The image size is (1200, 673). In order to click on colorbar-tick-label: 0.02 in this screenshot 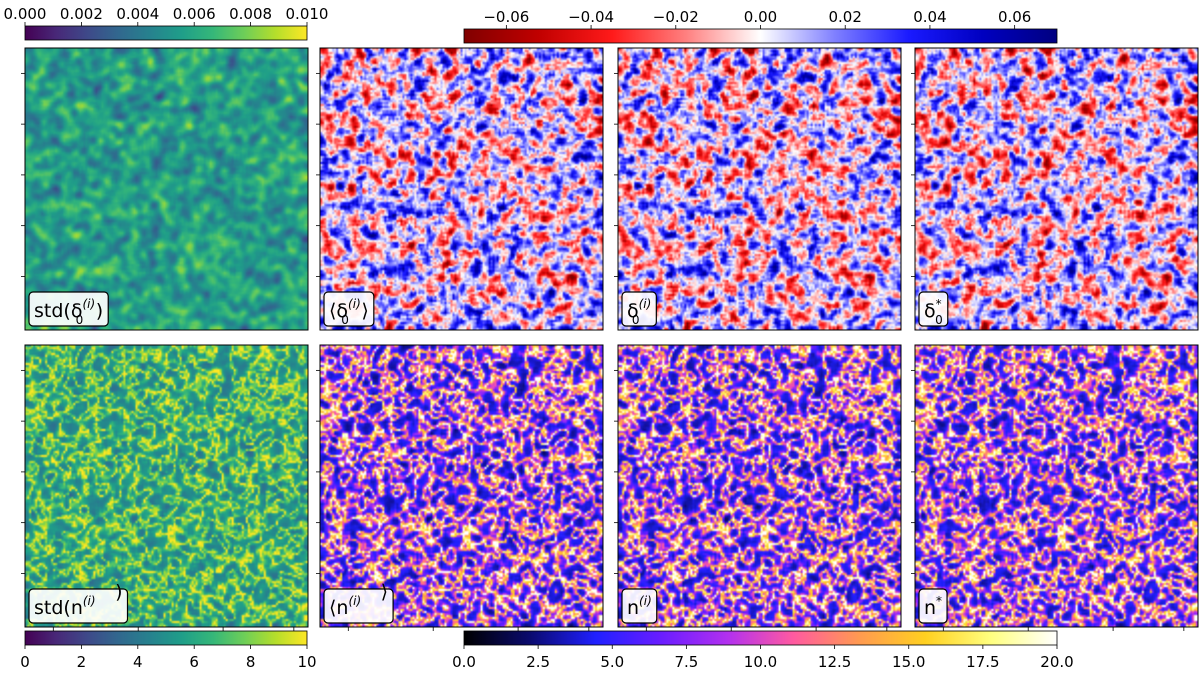, I will do `click(845, 17)`.